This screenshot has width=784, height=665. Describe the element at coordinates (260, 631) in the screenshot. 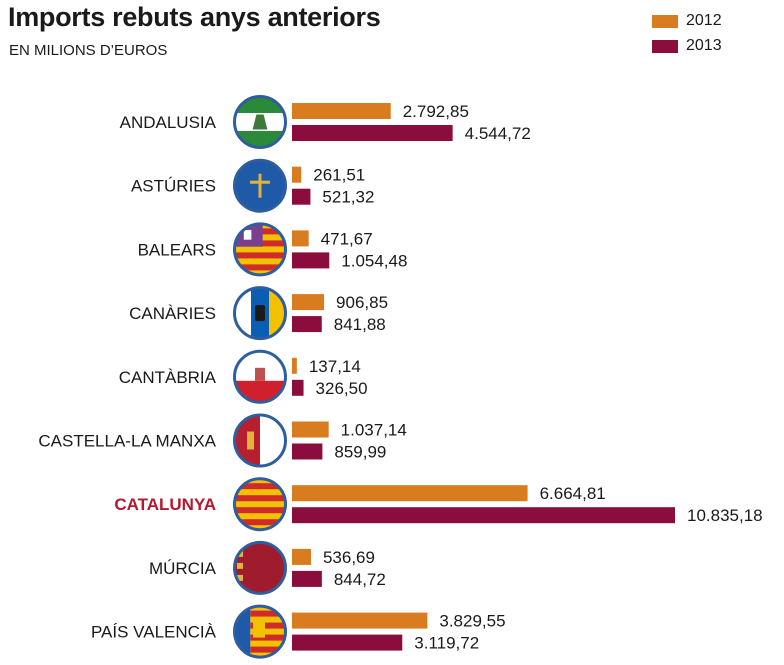

I see `valencia-flag-icon` at that location.